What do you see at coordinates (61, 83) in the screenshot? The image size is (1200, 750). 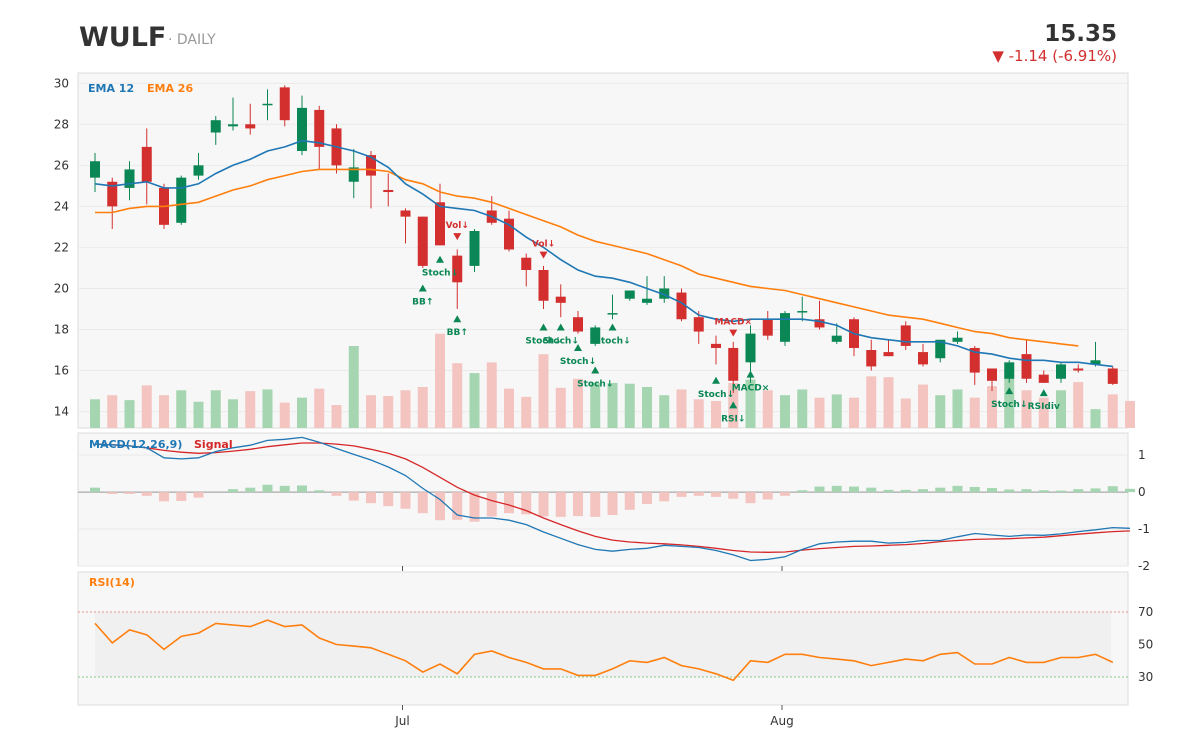 I see `price-tick-label: 30` at bounding box center [61, 83].